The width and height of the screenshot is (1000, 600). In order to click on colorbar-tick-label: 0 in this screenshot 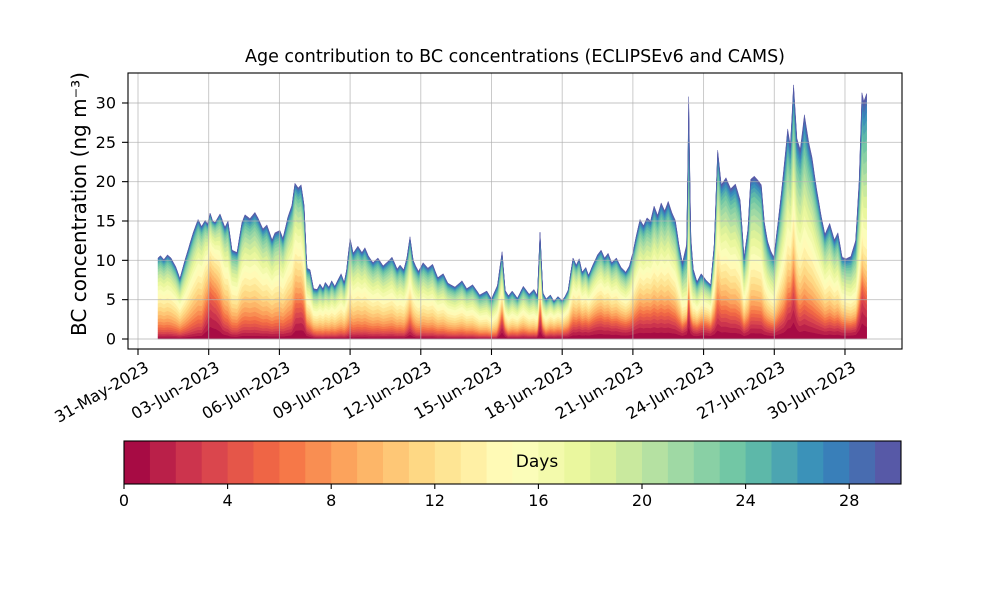, I will do `click(124, 500)`.